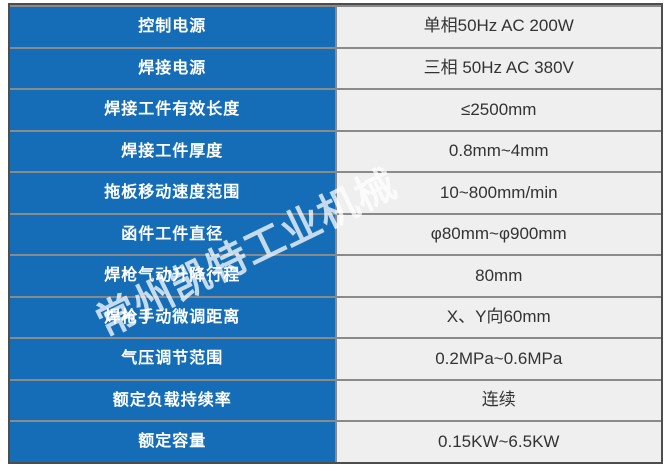 The image size is (669, 471). Describe the element at coordinates (173, 151) in the screenshot. I see `spec-label-cell: 焊接工件厚度` at that location.